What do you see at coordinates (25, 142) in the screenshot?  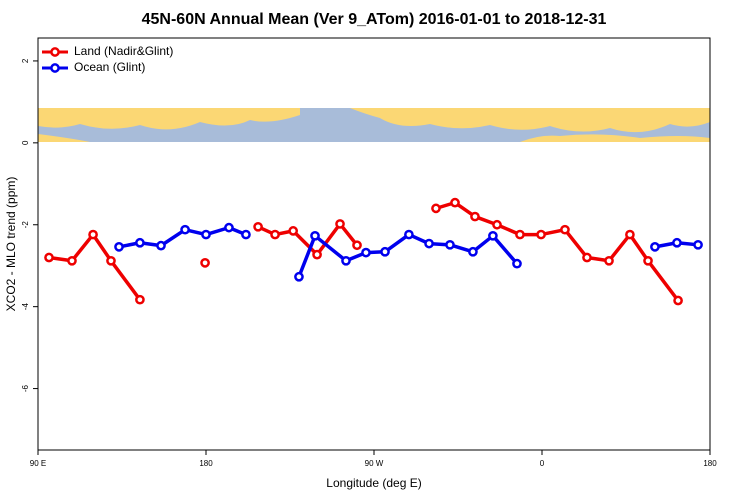 I see `y-tick-label: 0` at bounding box center [25, 142].